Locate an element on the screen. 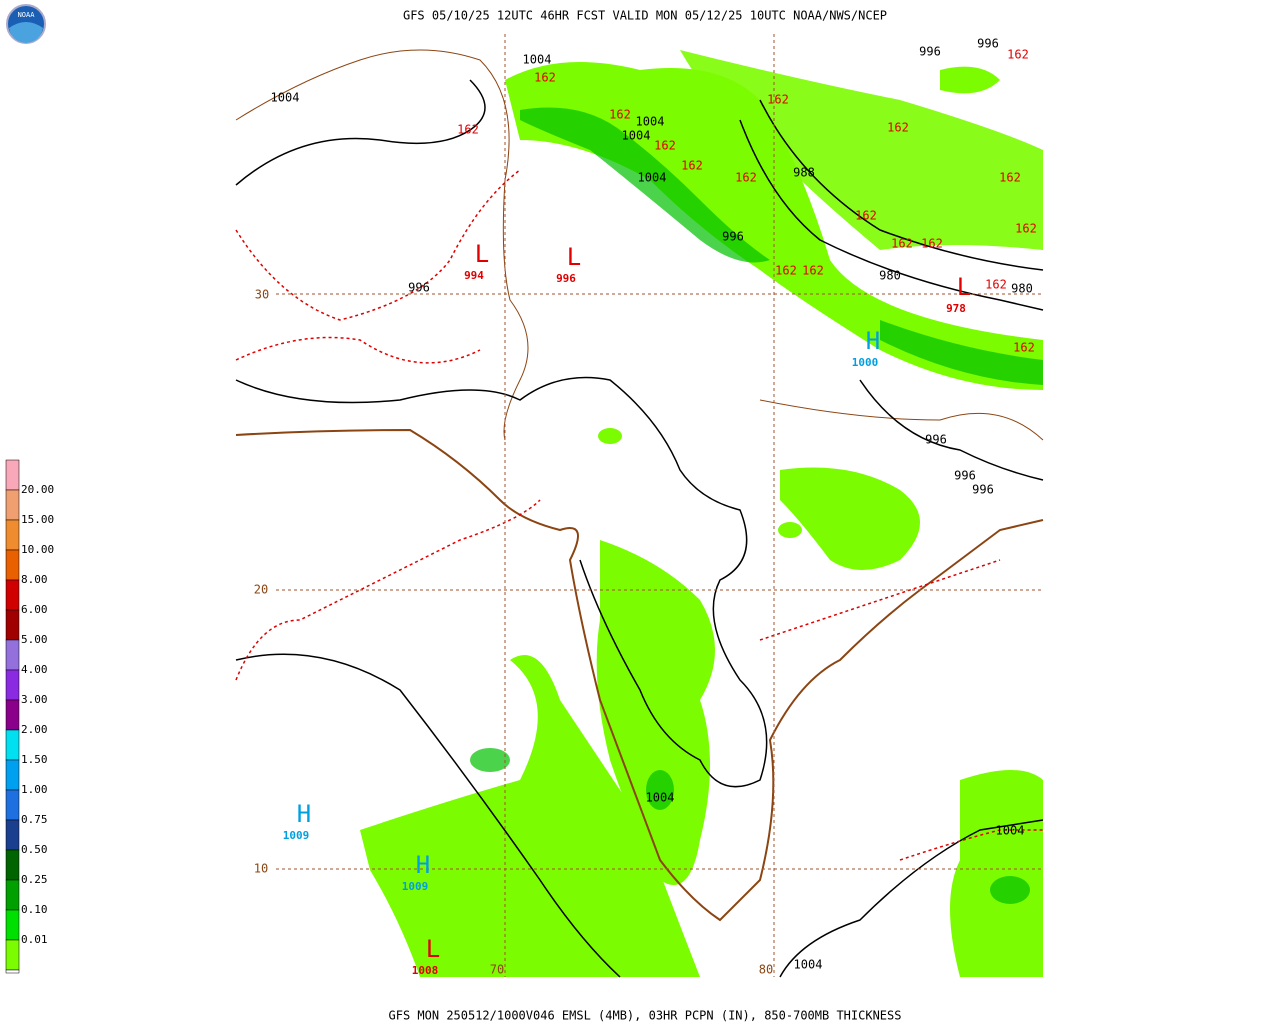  legend-label: 6.00 is located at coordinates (34, 609).